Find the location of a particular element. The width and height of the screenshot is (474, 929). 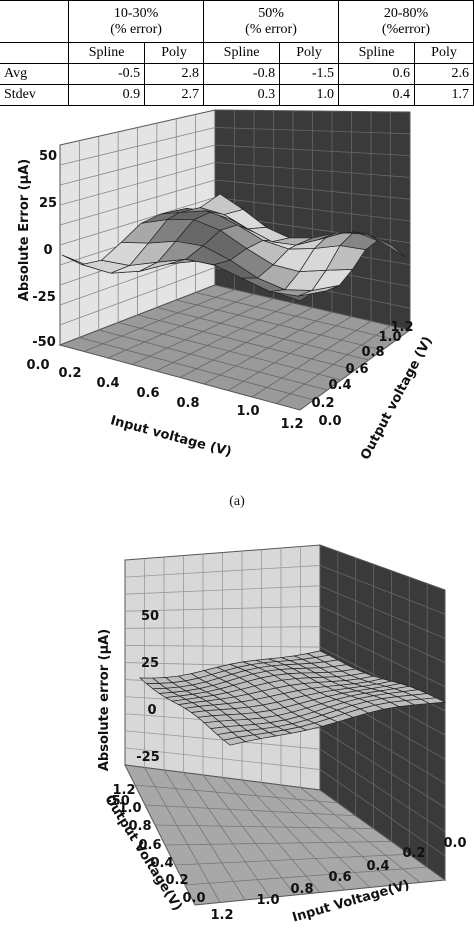

x-tick-label: 0.6 is located at coordinates (147, 393).